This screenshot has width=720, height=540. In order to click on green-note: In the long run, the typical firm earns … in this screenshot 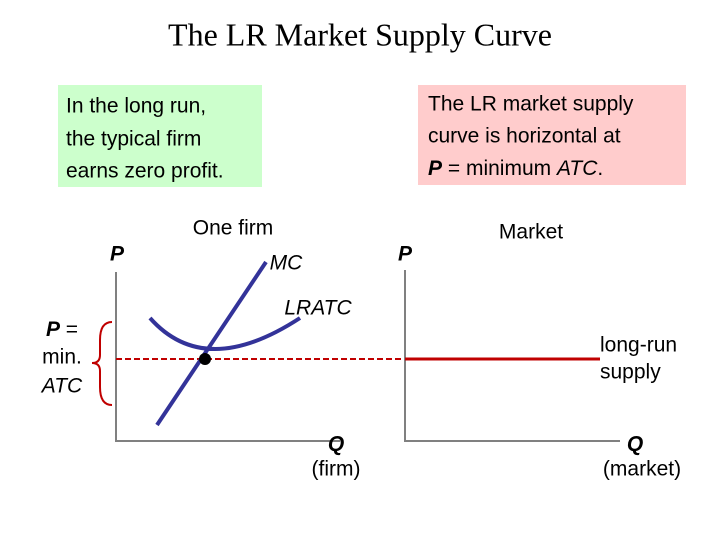, I will do `click(145, 139)`.